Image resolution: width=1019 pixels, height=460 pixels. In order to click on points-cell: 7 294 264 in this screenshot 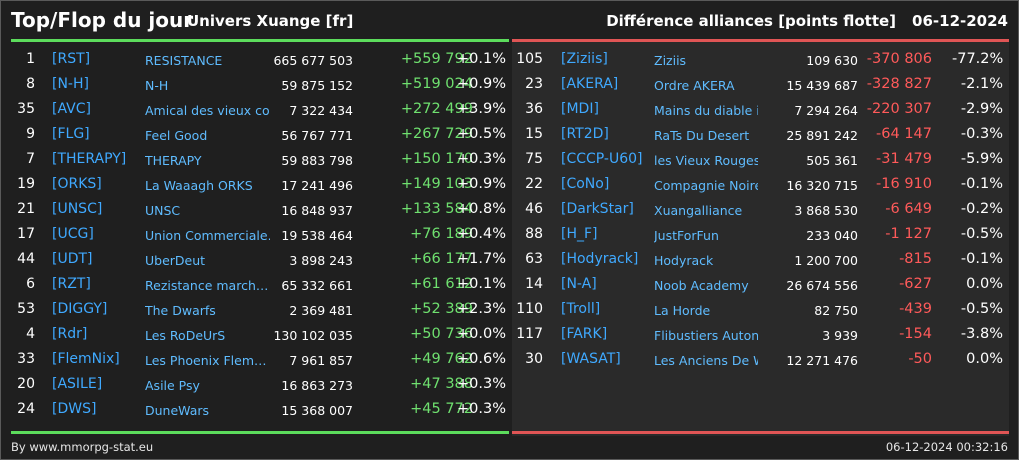, I will do `click(826, 110)`.